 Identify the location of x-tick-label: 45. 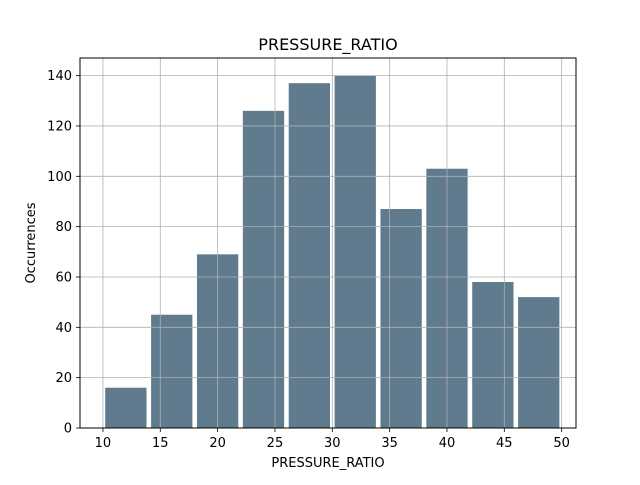
(504, 443).